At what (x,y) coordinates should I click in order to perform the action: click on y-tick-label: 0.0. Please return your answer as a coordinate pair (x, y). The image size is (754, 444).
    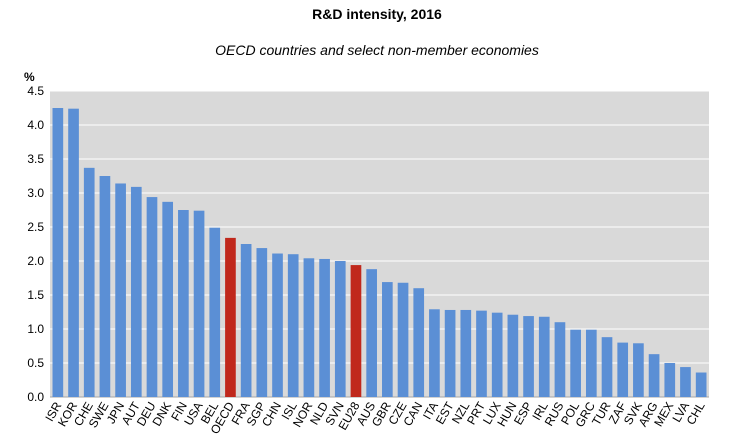
    Looking at the image, I should click on (35, 397).